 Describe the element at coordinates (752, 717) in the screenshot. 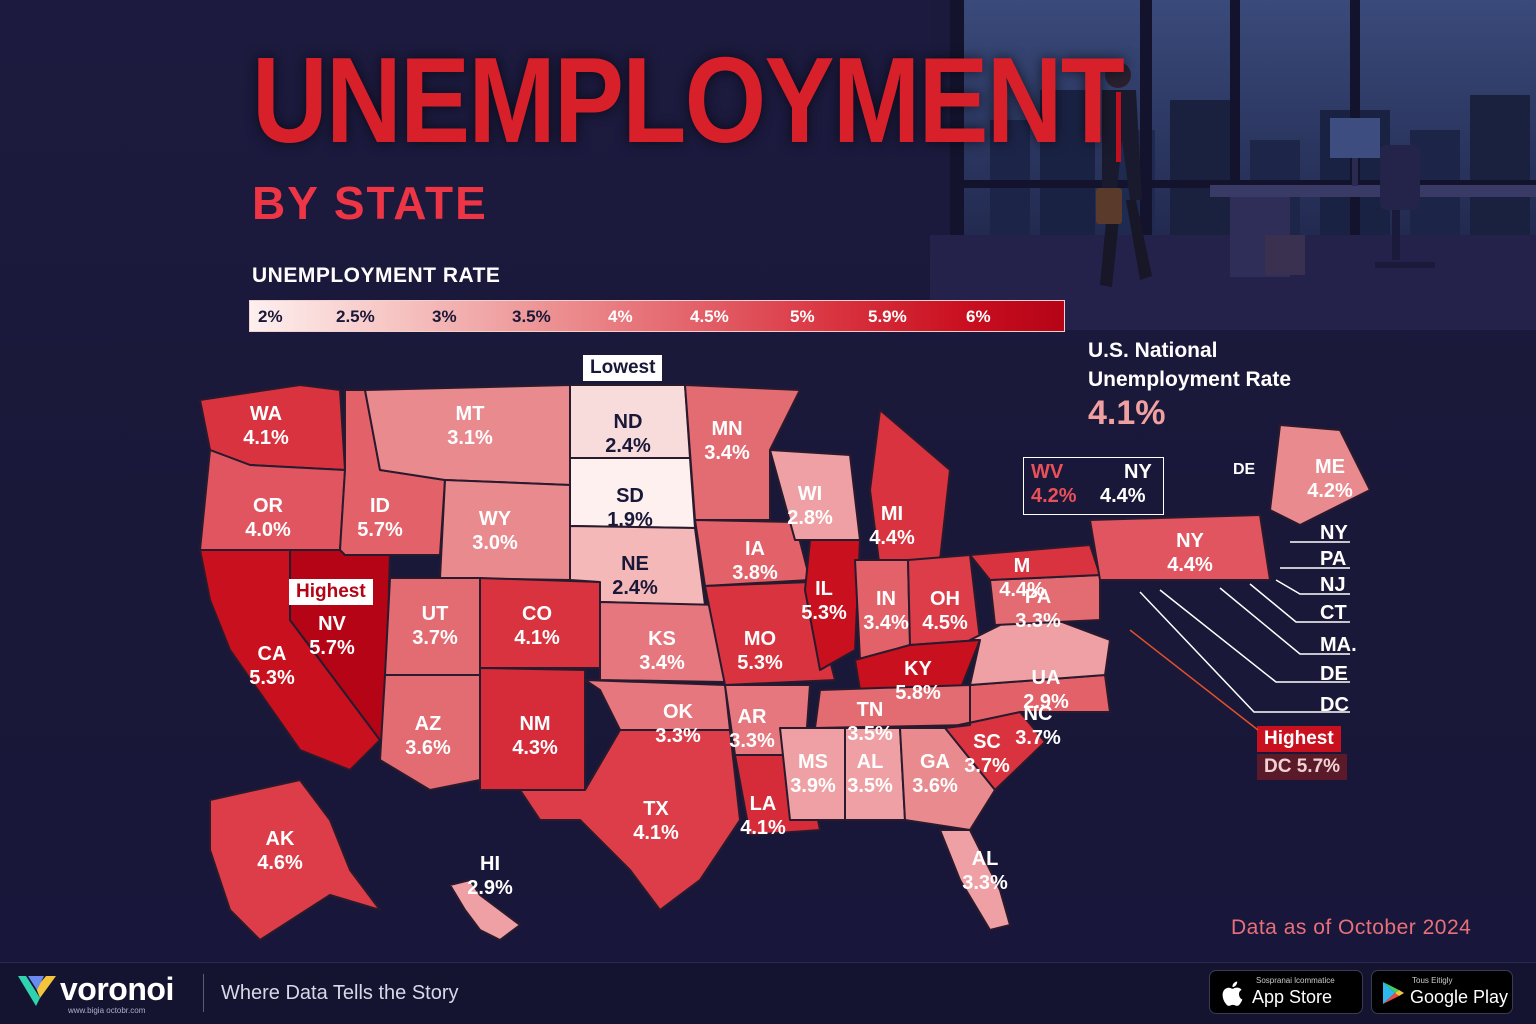

I see `state-abbr-label: AR` at that location.